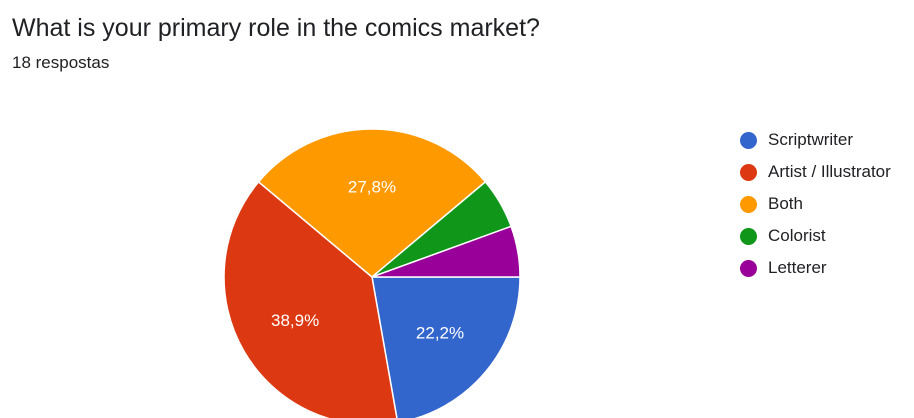 This screenshot has width=914, height=418. What do you see at coordinates (372, 203) in the screenshot?
I see `pie-slice-both` at bounding box center [372, 203].